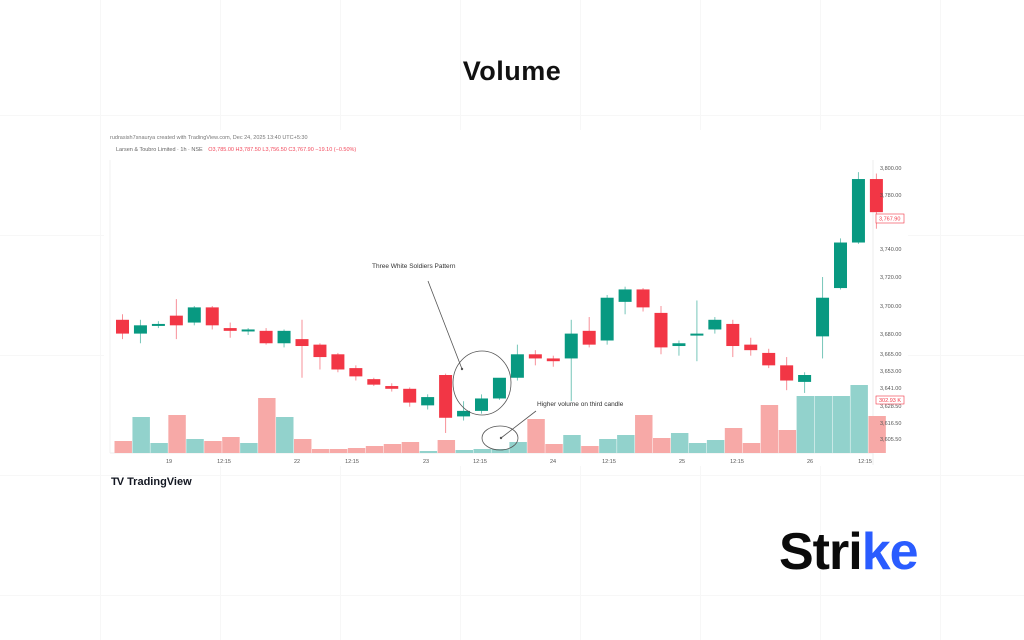 The height and width of the screenshot is (640, 1024). Describe the element at coordinates (890, 440) in the screenshot. I see `y-axis-label: 3,605.50` at that location.